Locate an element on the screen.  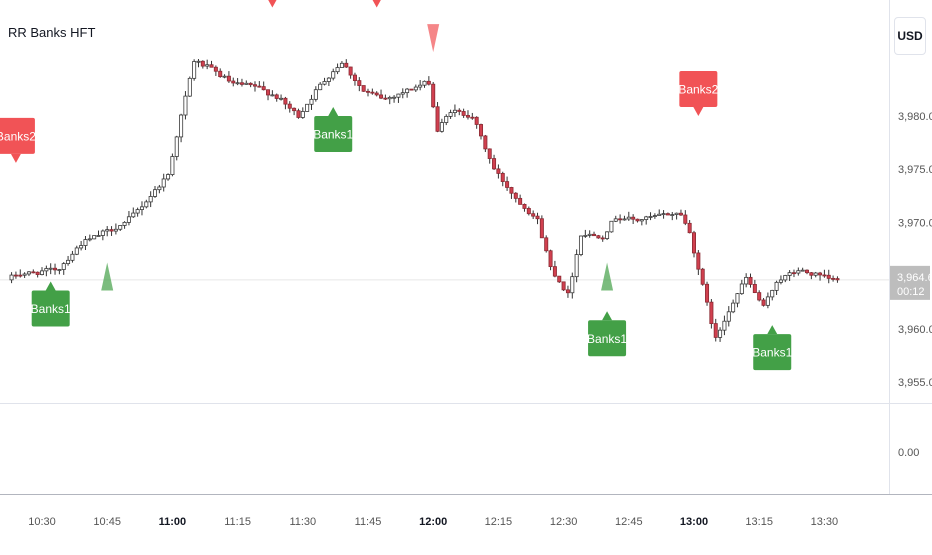
banks2-signal: Banks2 is located at coordinates (698, 93).